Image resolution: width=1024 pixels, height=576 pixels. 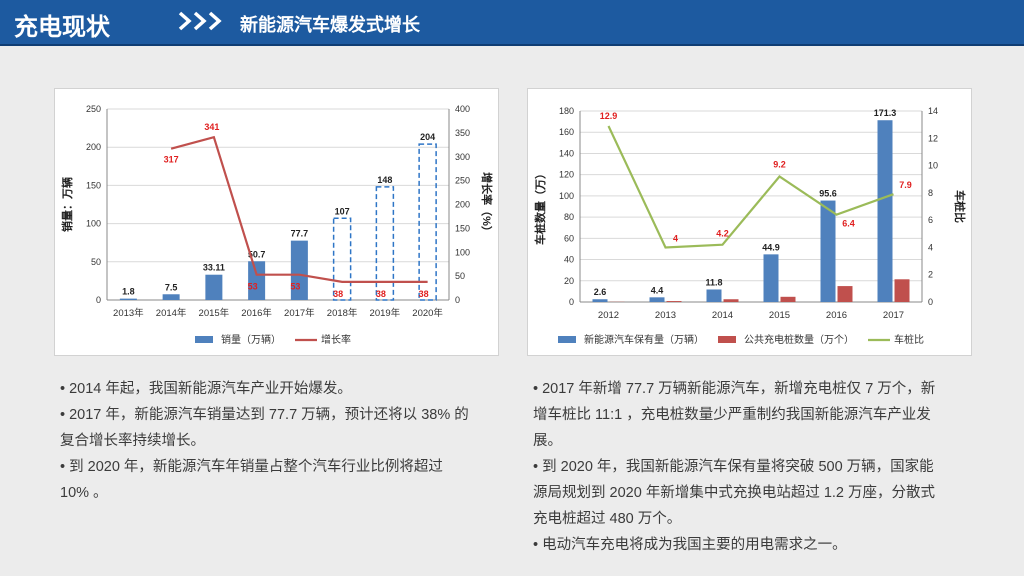 What do you see at coordinates (336, 339) in the screenshot?
I see `legend-label: 增长率` at bounding box center [336, 339].